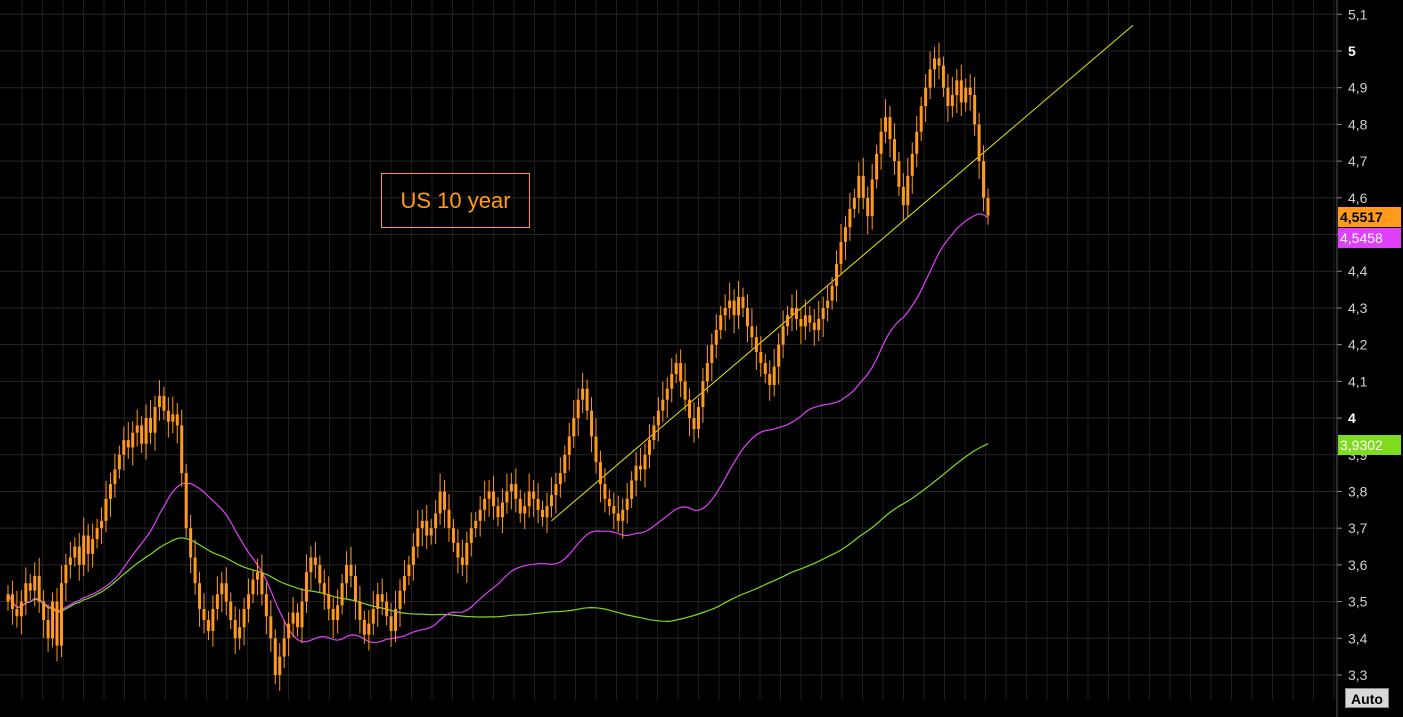  What do you see at coordinates (1358, 88) in the screenshot?
I see `y-tick-label: 4,9` at bounding box center [1358, 88].